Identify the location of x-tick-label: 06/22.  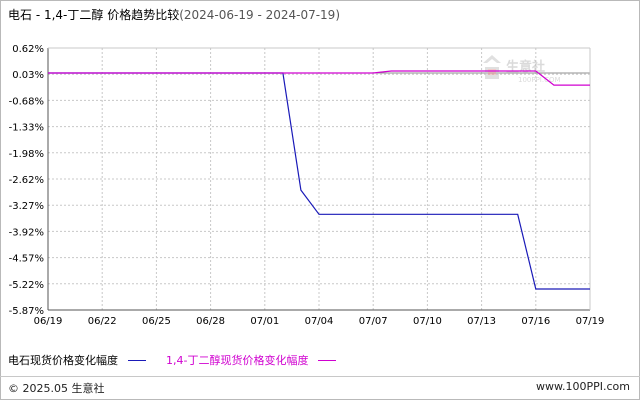
(102, 321).